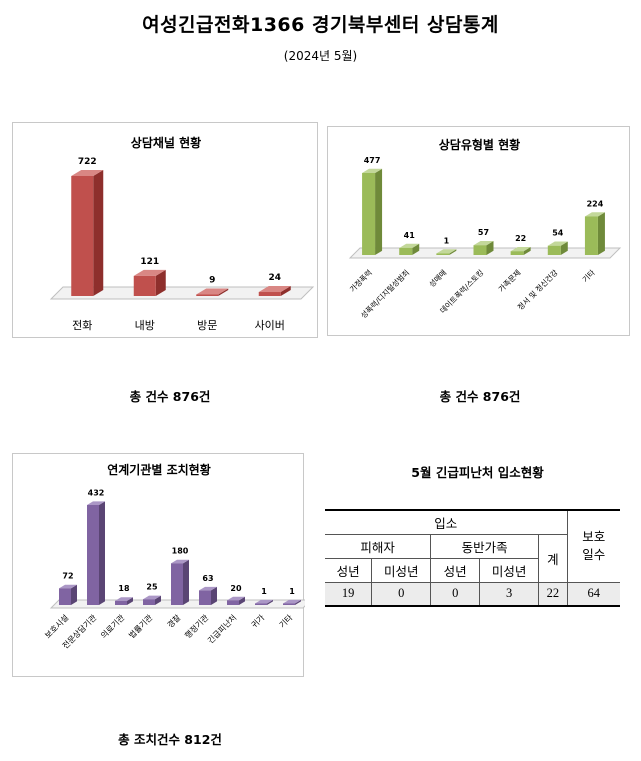  Describe the element at coordinates (485, 546) in the screenshot. I see `header-family: 동반가족` at that location.